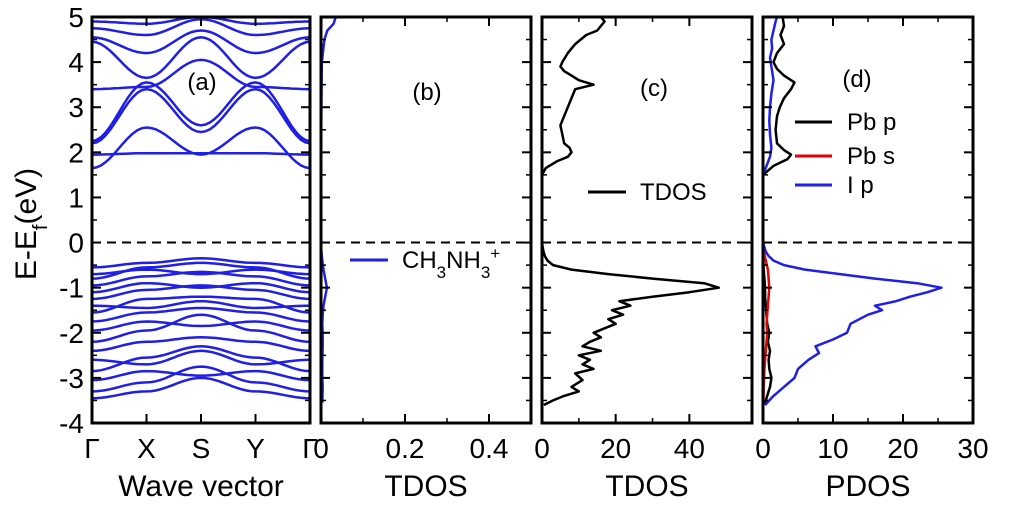 The height and width of the screenshot is (507, 1011). Describe the element at coordinates (76, 62) in the screenshot. I see `y-tick-label: 4` at that location.